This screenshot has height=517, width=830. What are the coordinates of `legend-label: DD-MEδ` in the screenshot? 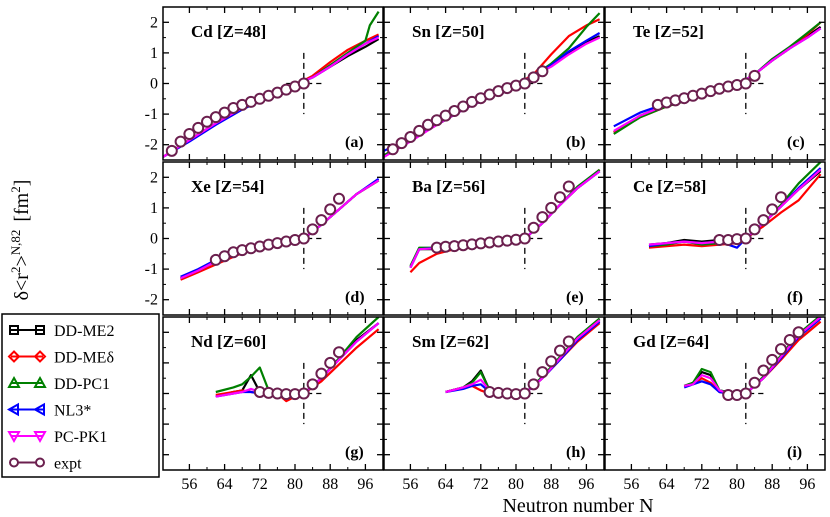 It's located at (84, 358).